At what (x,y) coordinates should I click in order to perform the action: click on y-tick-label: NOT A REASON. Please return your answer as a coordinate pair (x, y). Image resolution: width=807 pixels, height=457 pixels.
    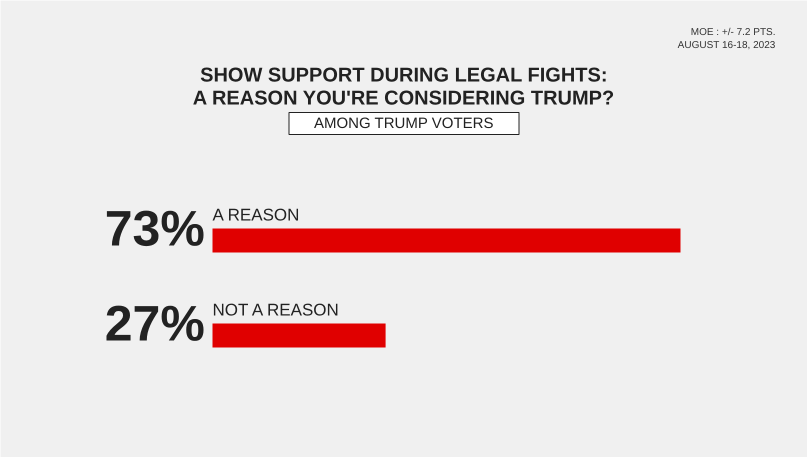
    Looking at the image, I should click on (275, 310).